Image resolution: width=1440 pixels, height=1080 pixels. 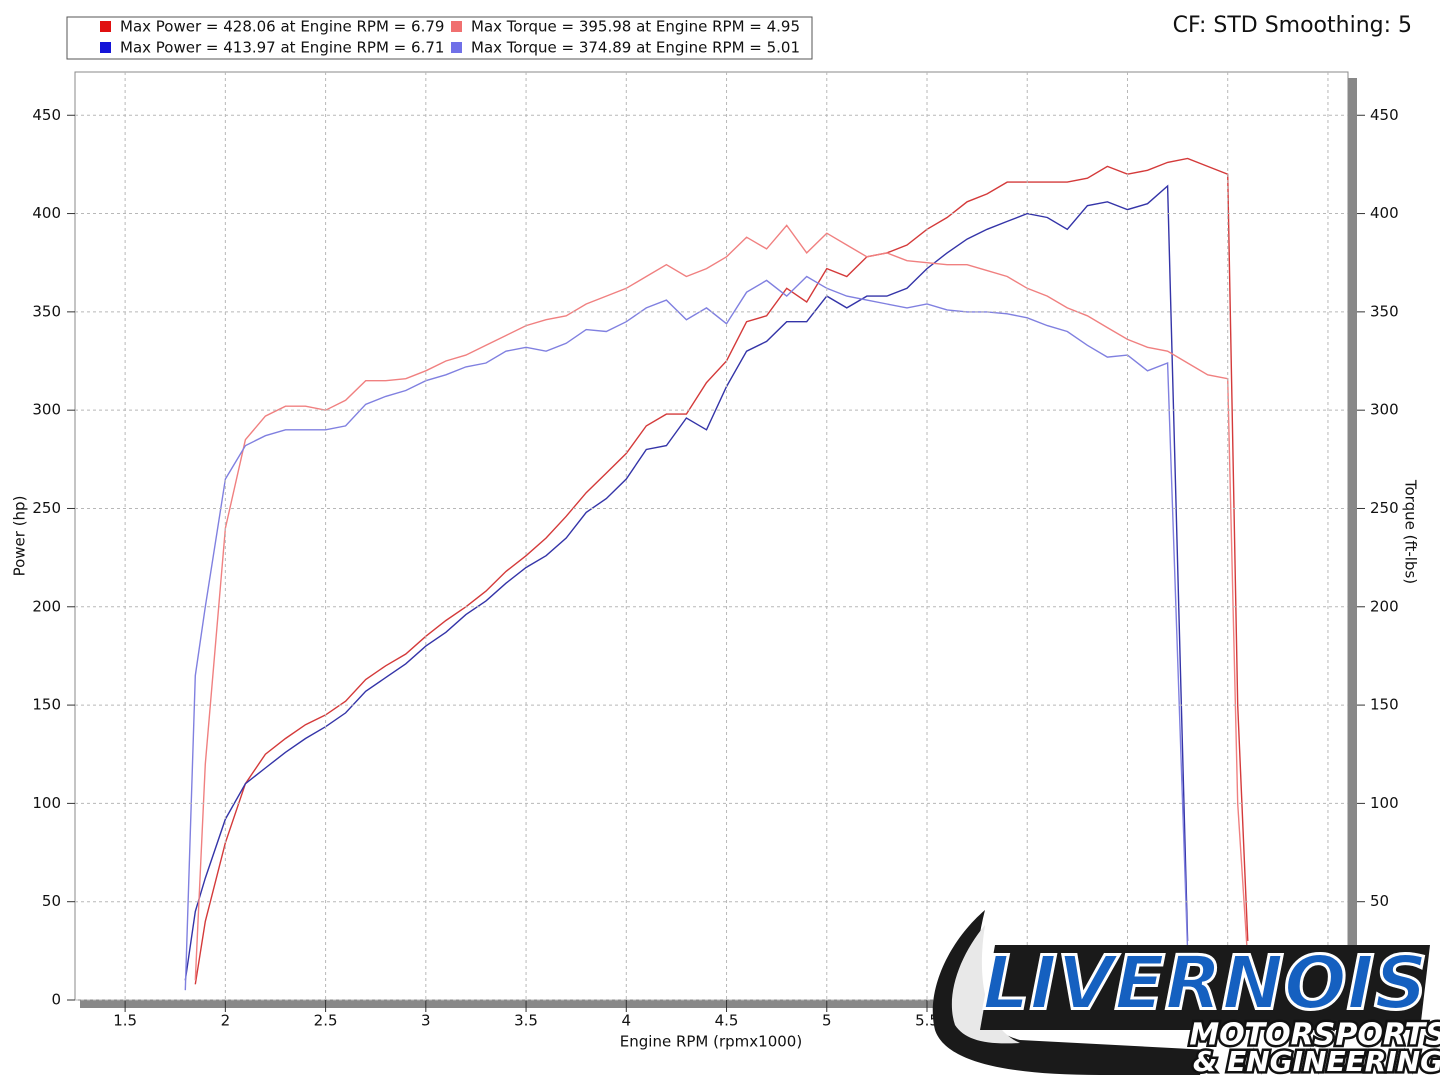 I want to click on legend-label: Max Torque = 395.98 at Engine RPM = 4.95, so click(x=635, y=27).